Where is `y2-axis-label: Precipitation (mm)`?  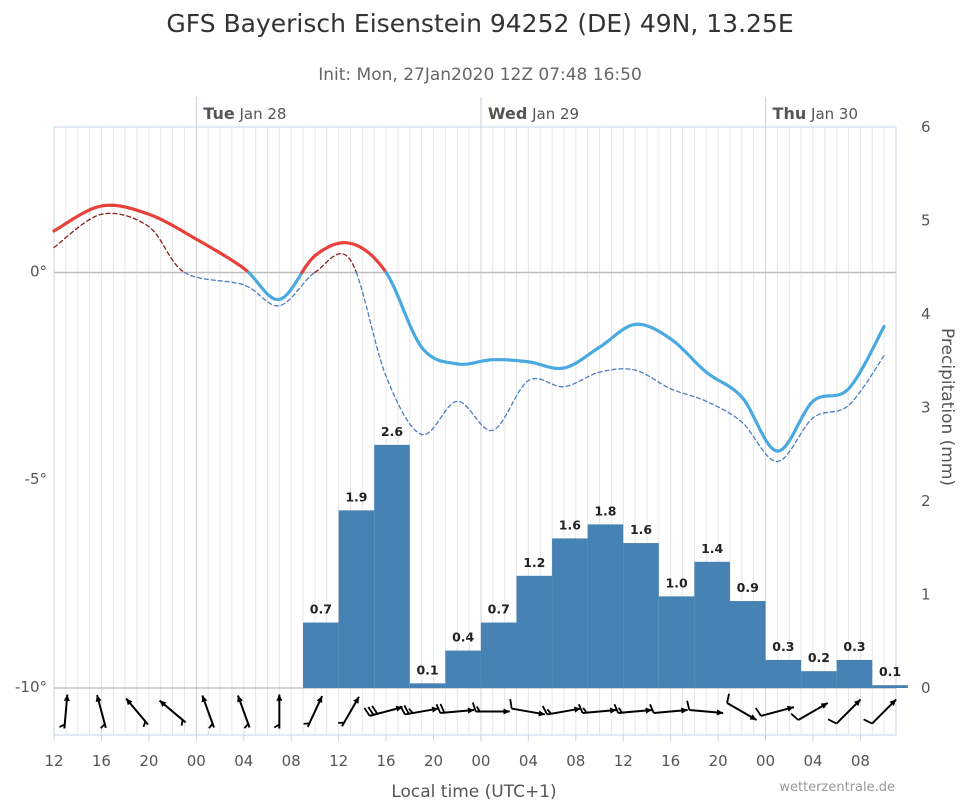
y2-axis-label: Precipitation (mm) is located at coordinates (947, 407).